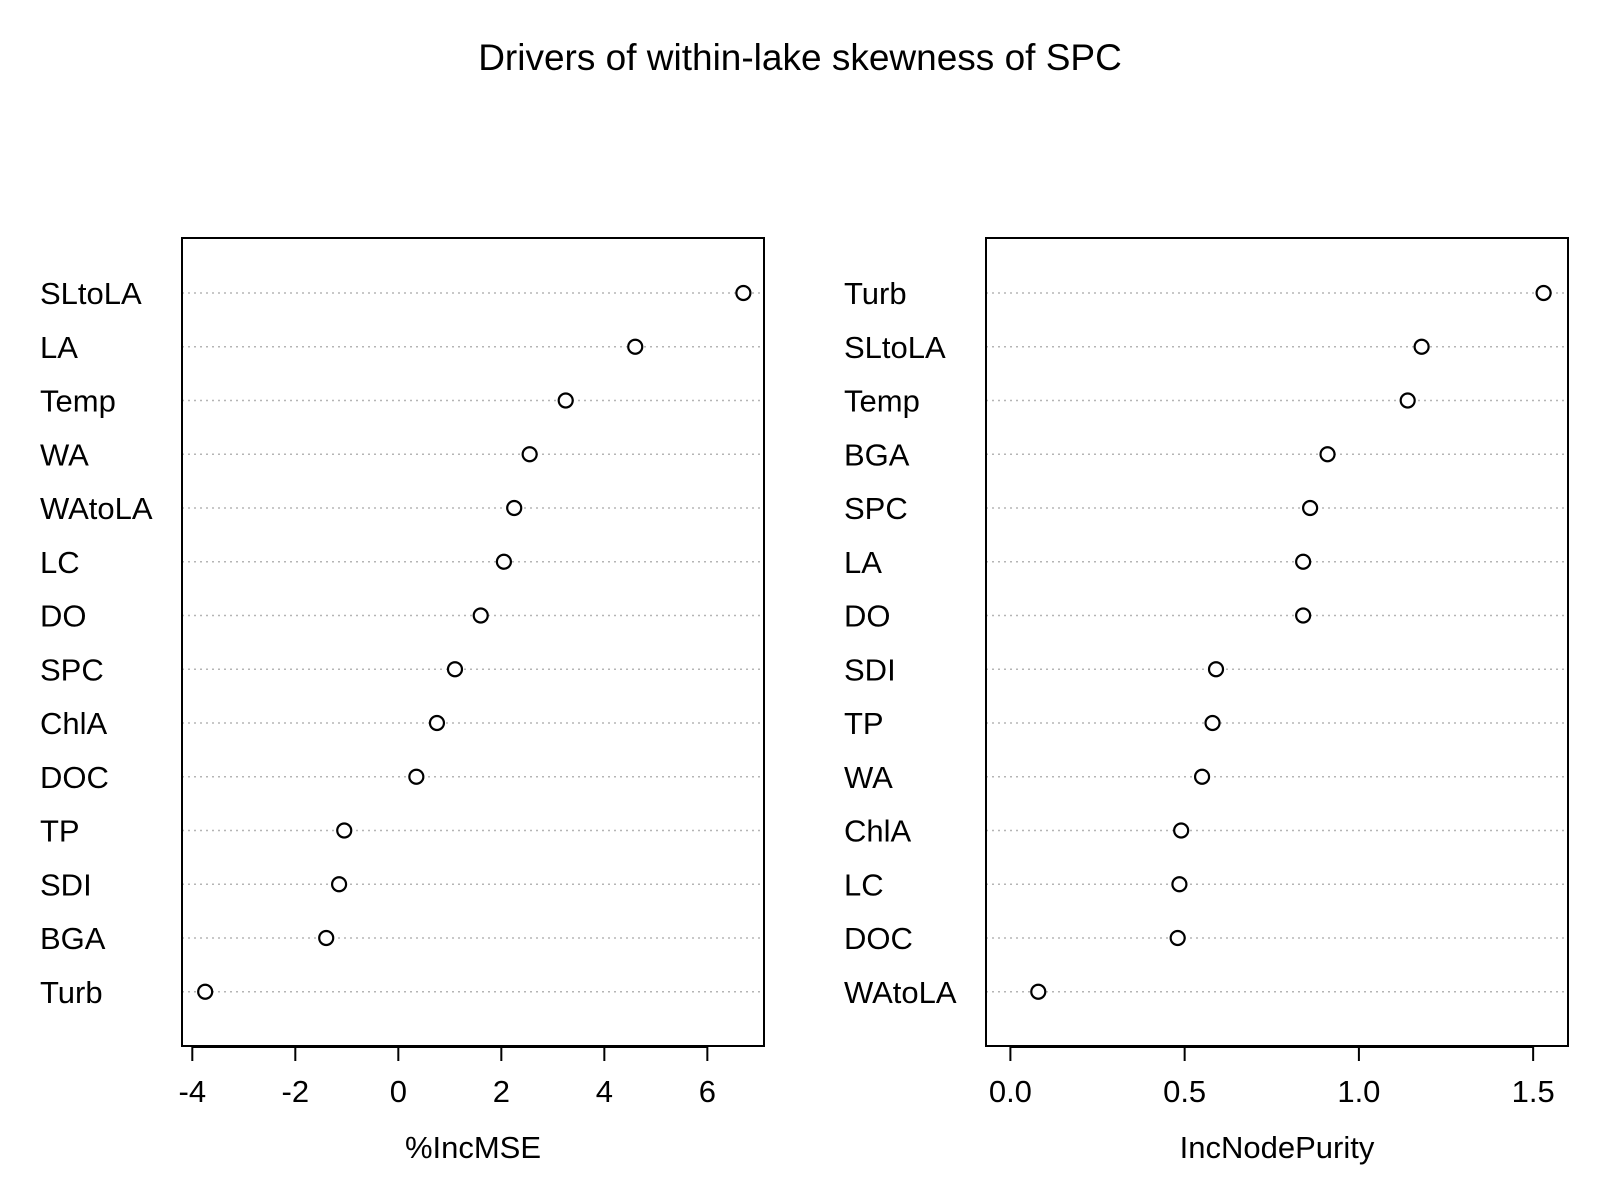  What do you see at coordinates (193, 1091) in the screenshot?
I see `x-tick-label: -4` at bounding box center [193, 1091].